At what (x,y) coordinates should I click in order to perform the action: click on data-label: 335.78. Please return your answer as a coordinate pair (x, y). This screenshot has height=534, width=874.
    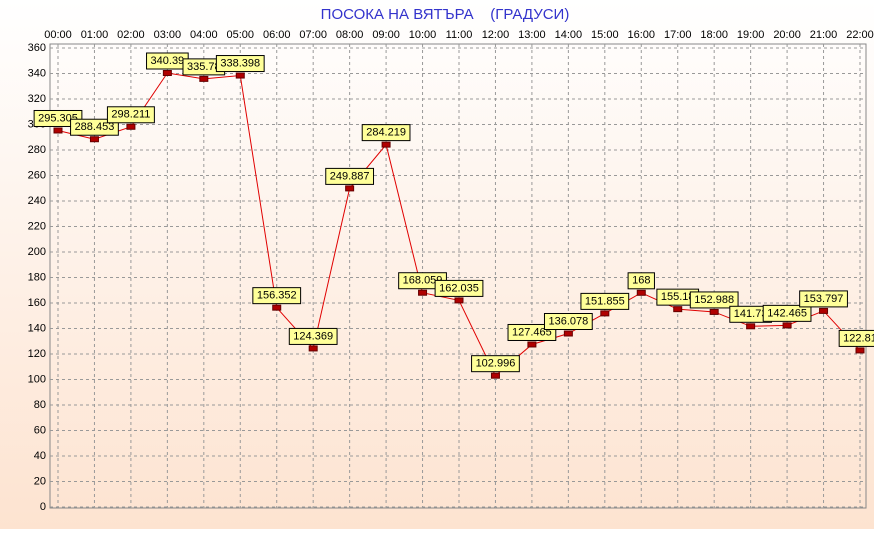
    Looking at the image, I should click on (204, 67).